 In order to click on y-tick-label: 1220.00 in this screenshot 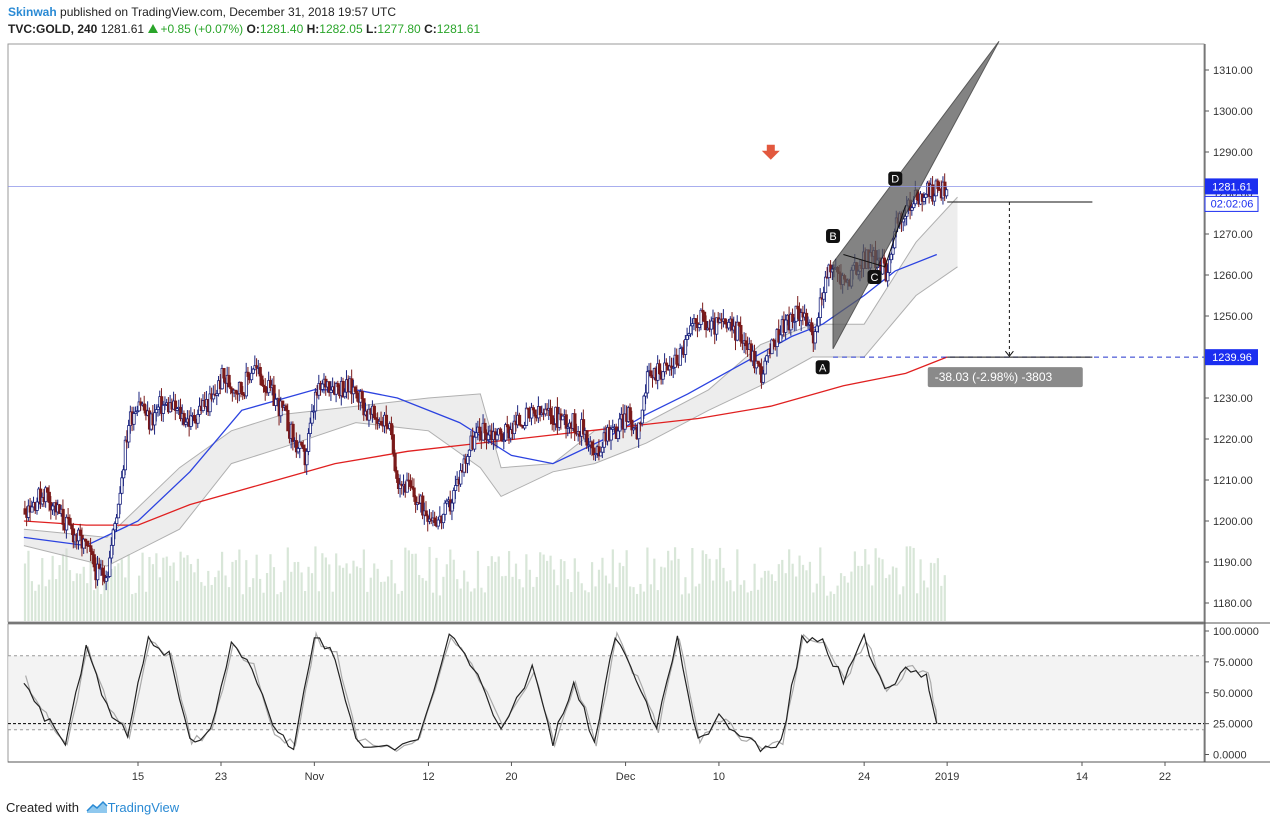, I will do `click(1233, 440)`.